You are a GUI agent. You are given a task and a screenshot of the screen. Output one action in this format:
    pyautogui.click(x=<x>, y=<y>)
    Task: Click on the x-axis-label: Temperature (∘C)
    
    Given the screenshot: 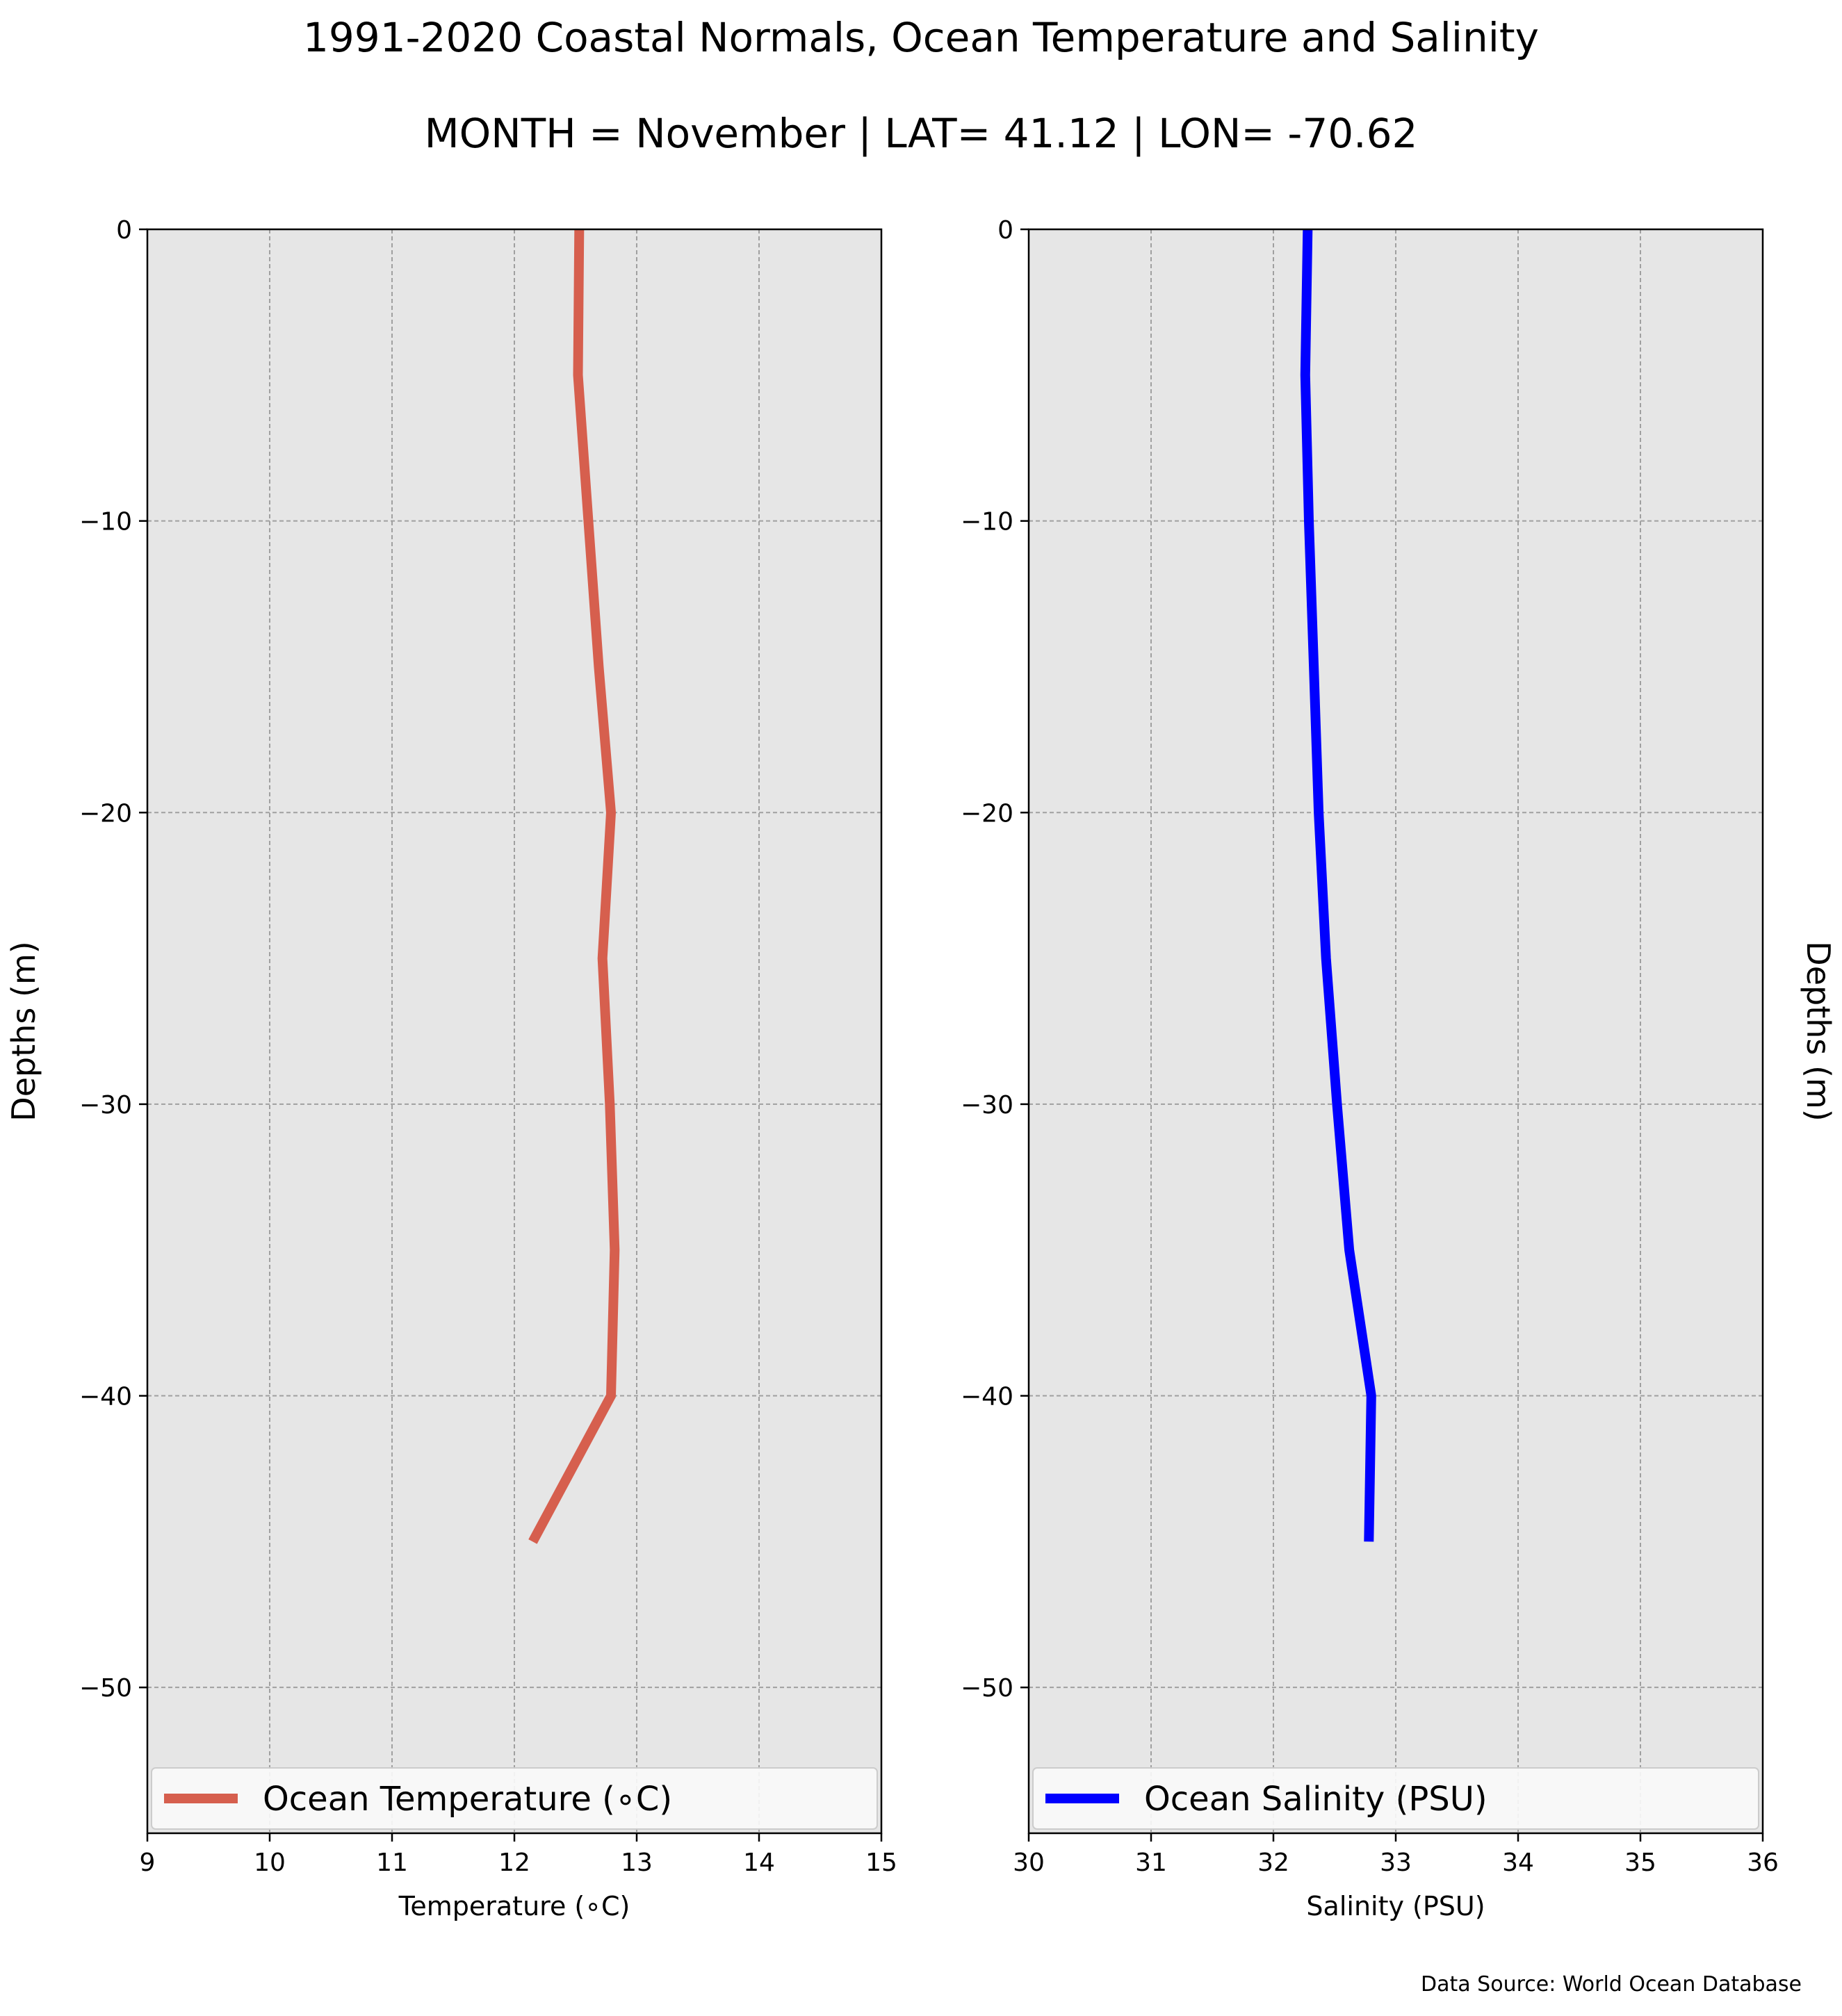 What is the action you would take?
    pyautogui.click(x=514, y=1906)
    